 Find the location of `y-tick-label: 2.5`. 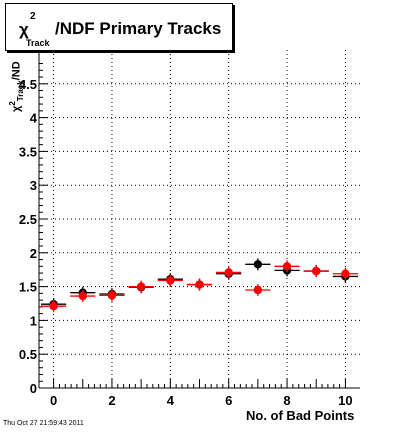

y-tick-label: 2.5 is located at coordinates (28, 219).